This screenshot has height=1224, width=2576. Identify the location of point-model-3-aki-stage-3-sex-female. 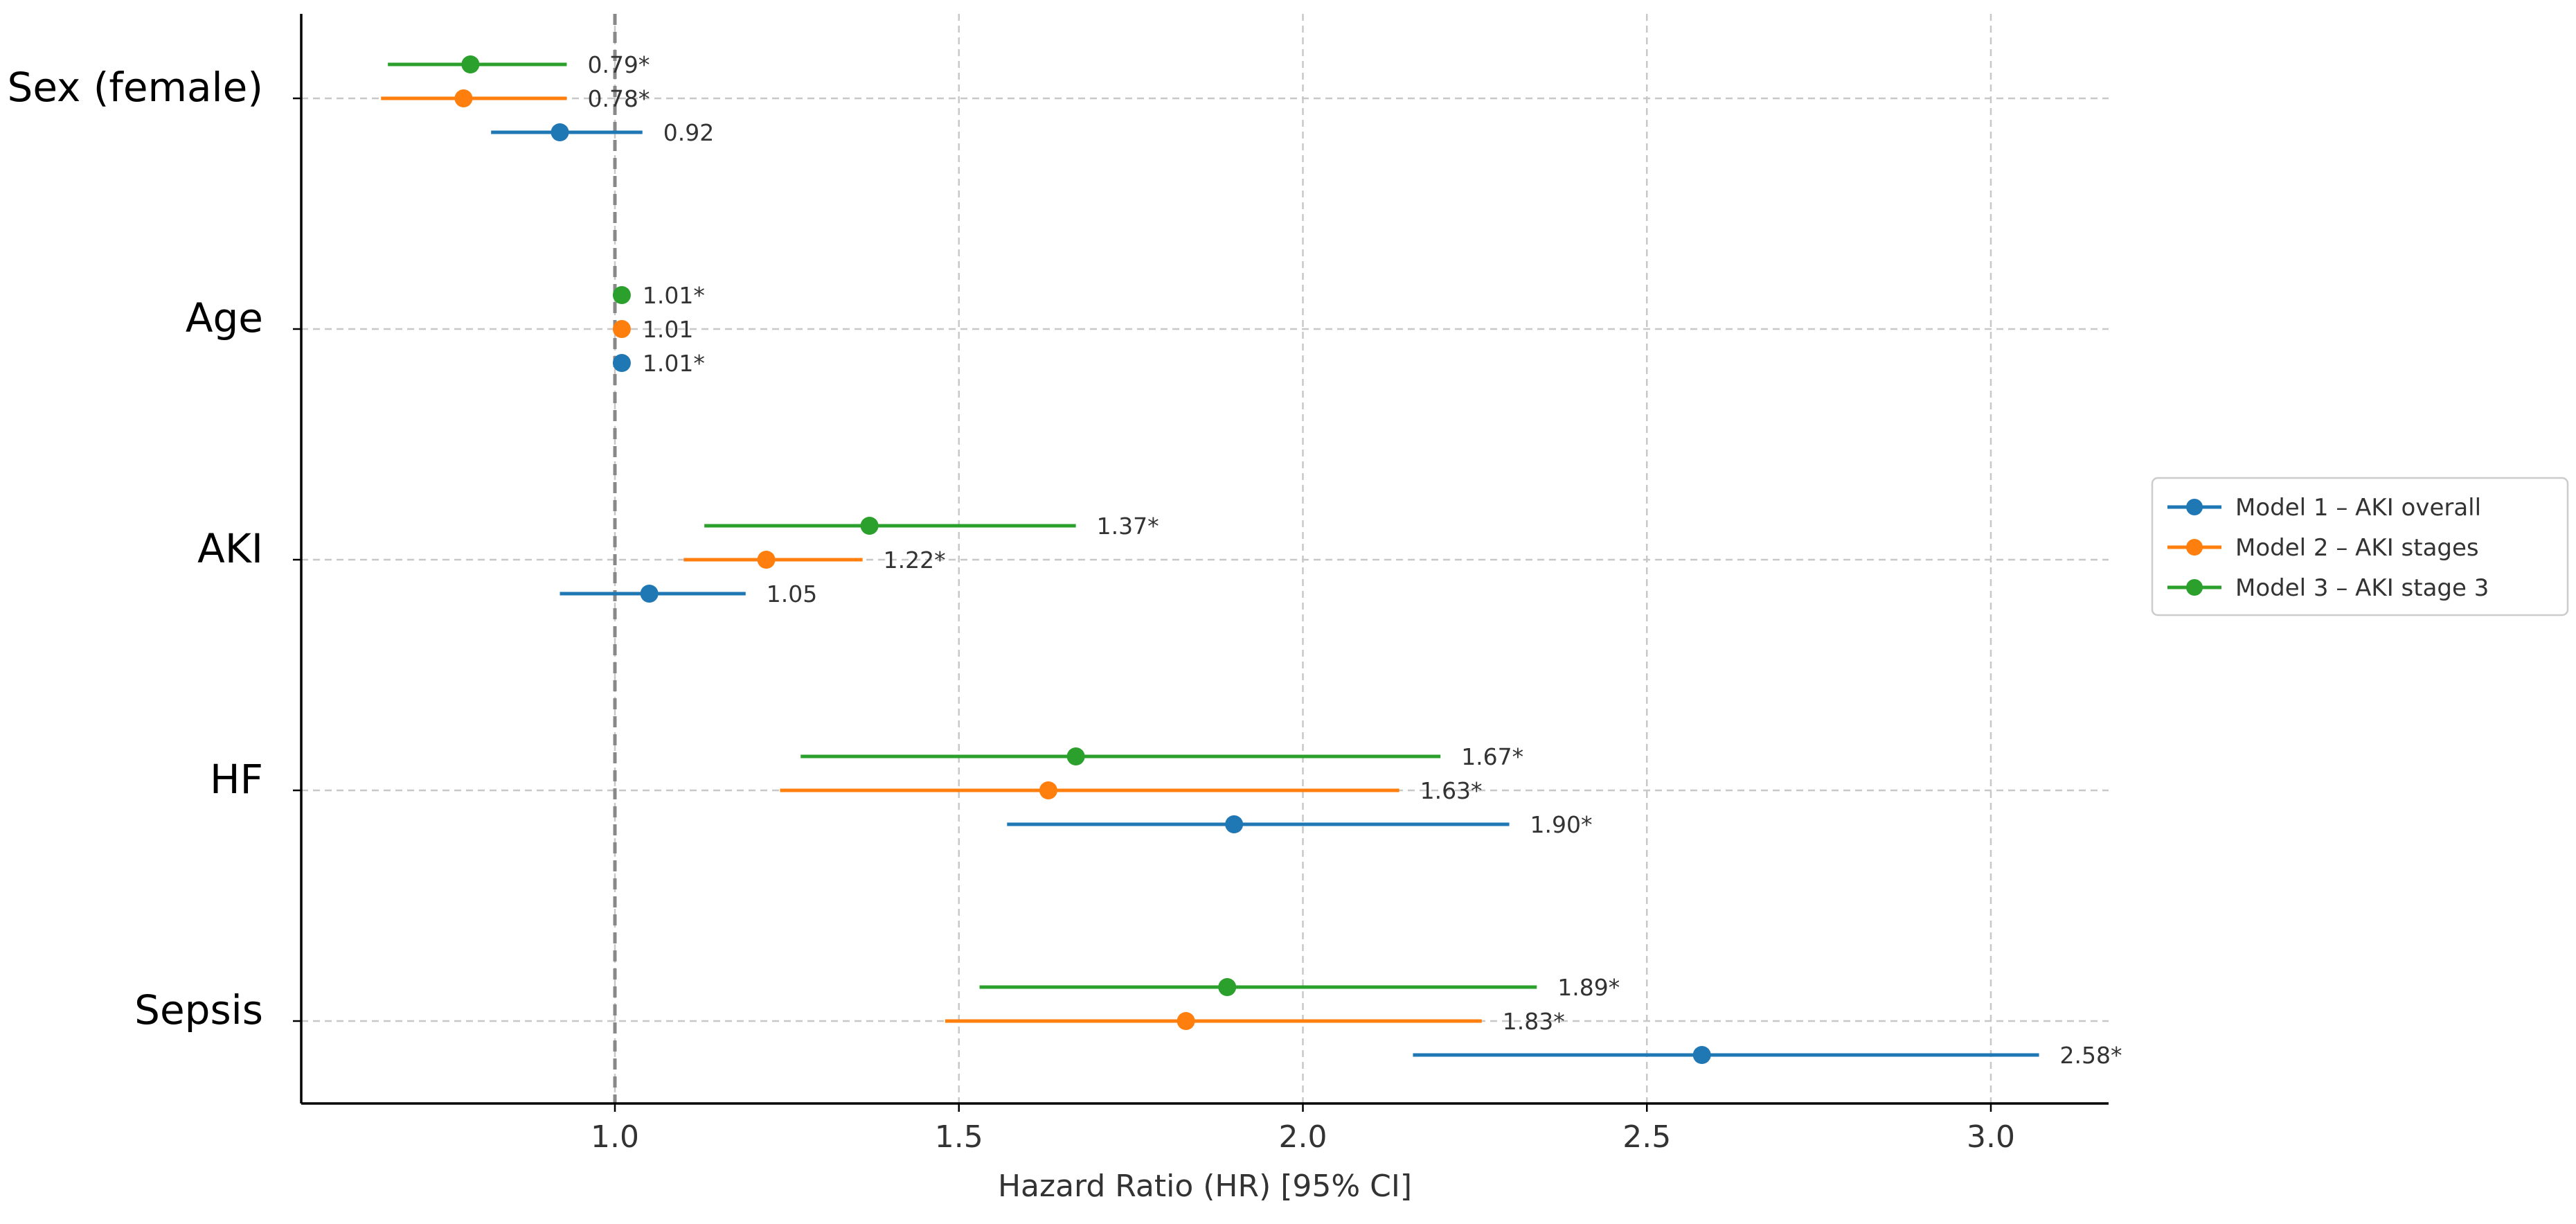
(471, 64).